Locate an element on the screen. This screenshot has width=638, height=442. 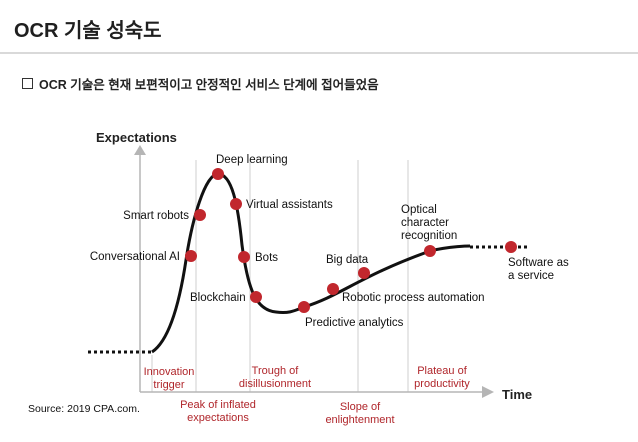
phase-slope-line2: enlightenment is located at coordinates (359, 420).